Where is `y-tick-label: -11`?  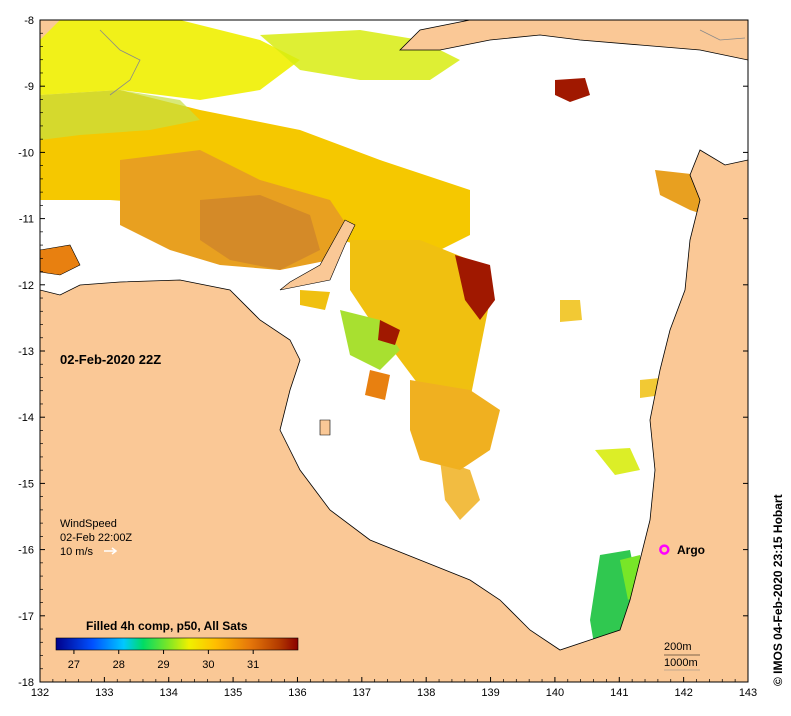
y-tick-label: -11 is located at coordinates (26, 220).